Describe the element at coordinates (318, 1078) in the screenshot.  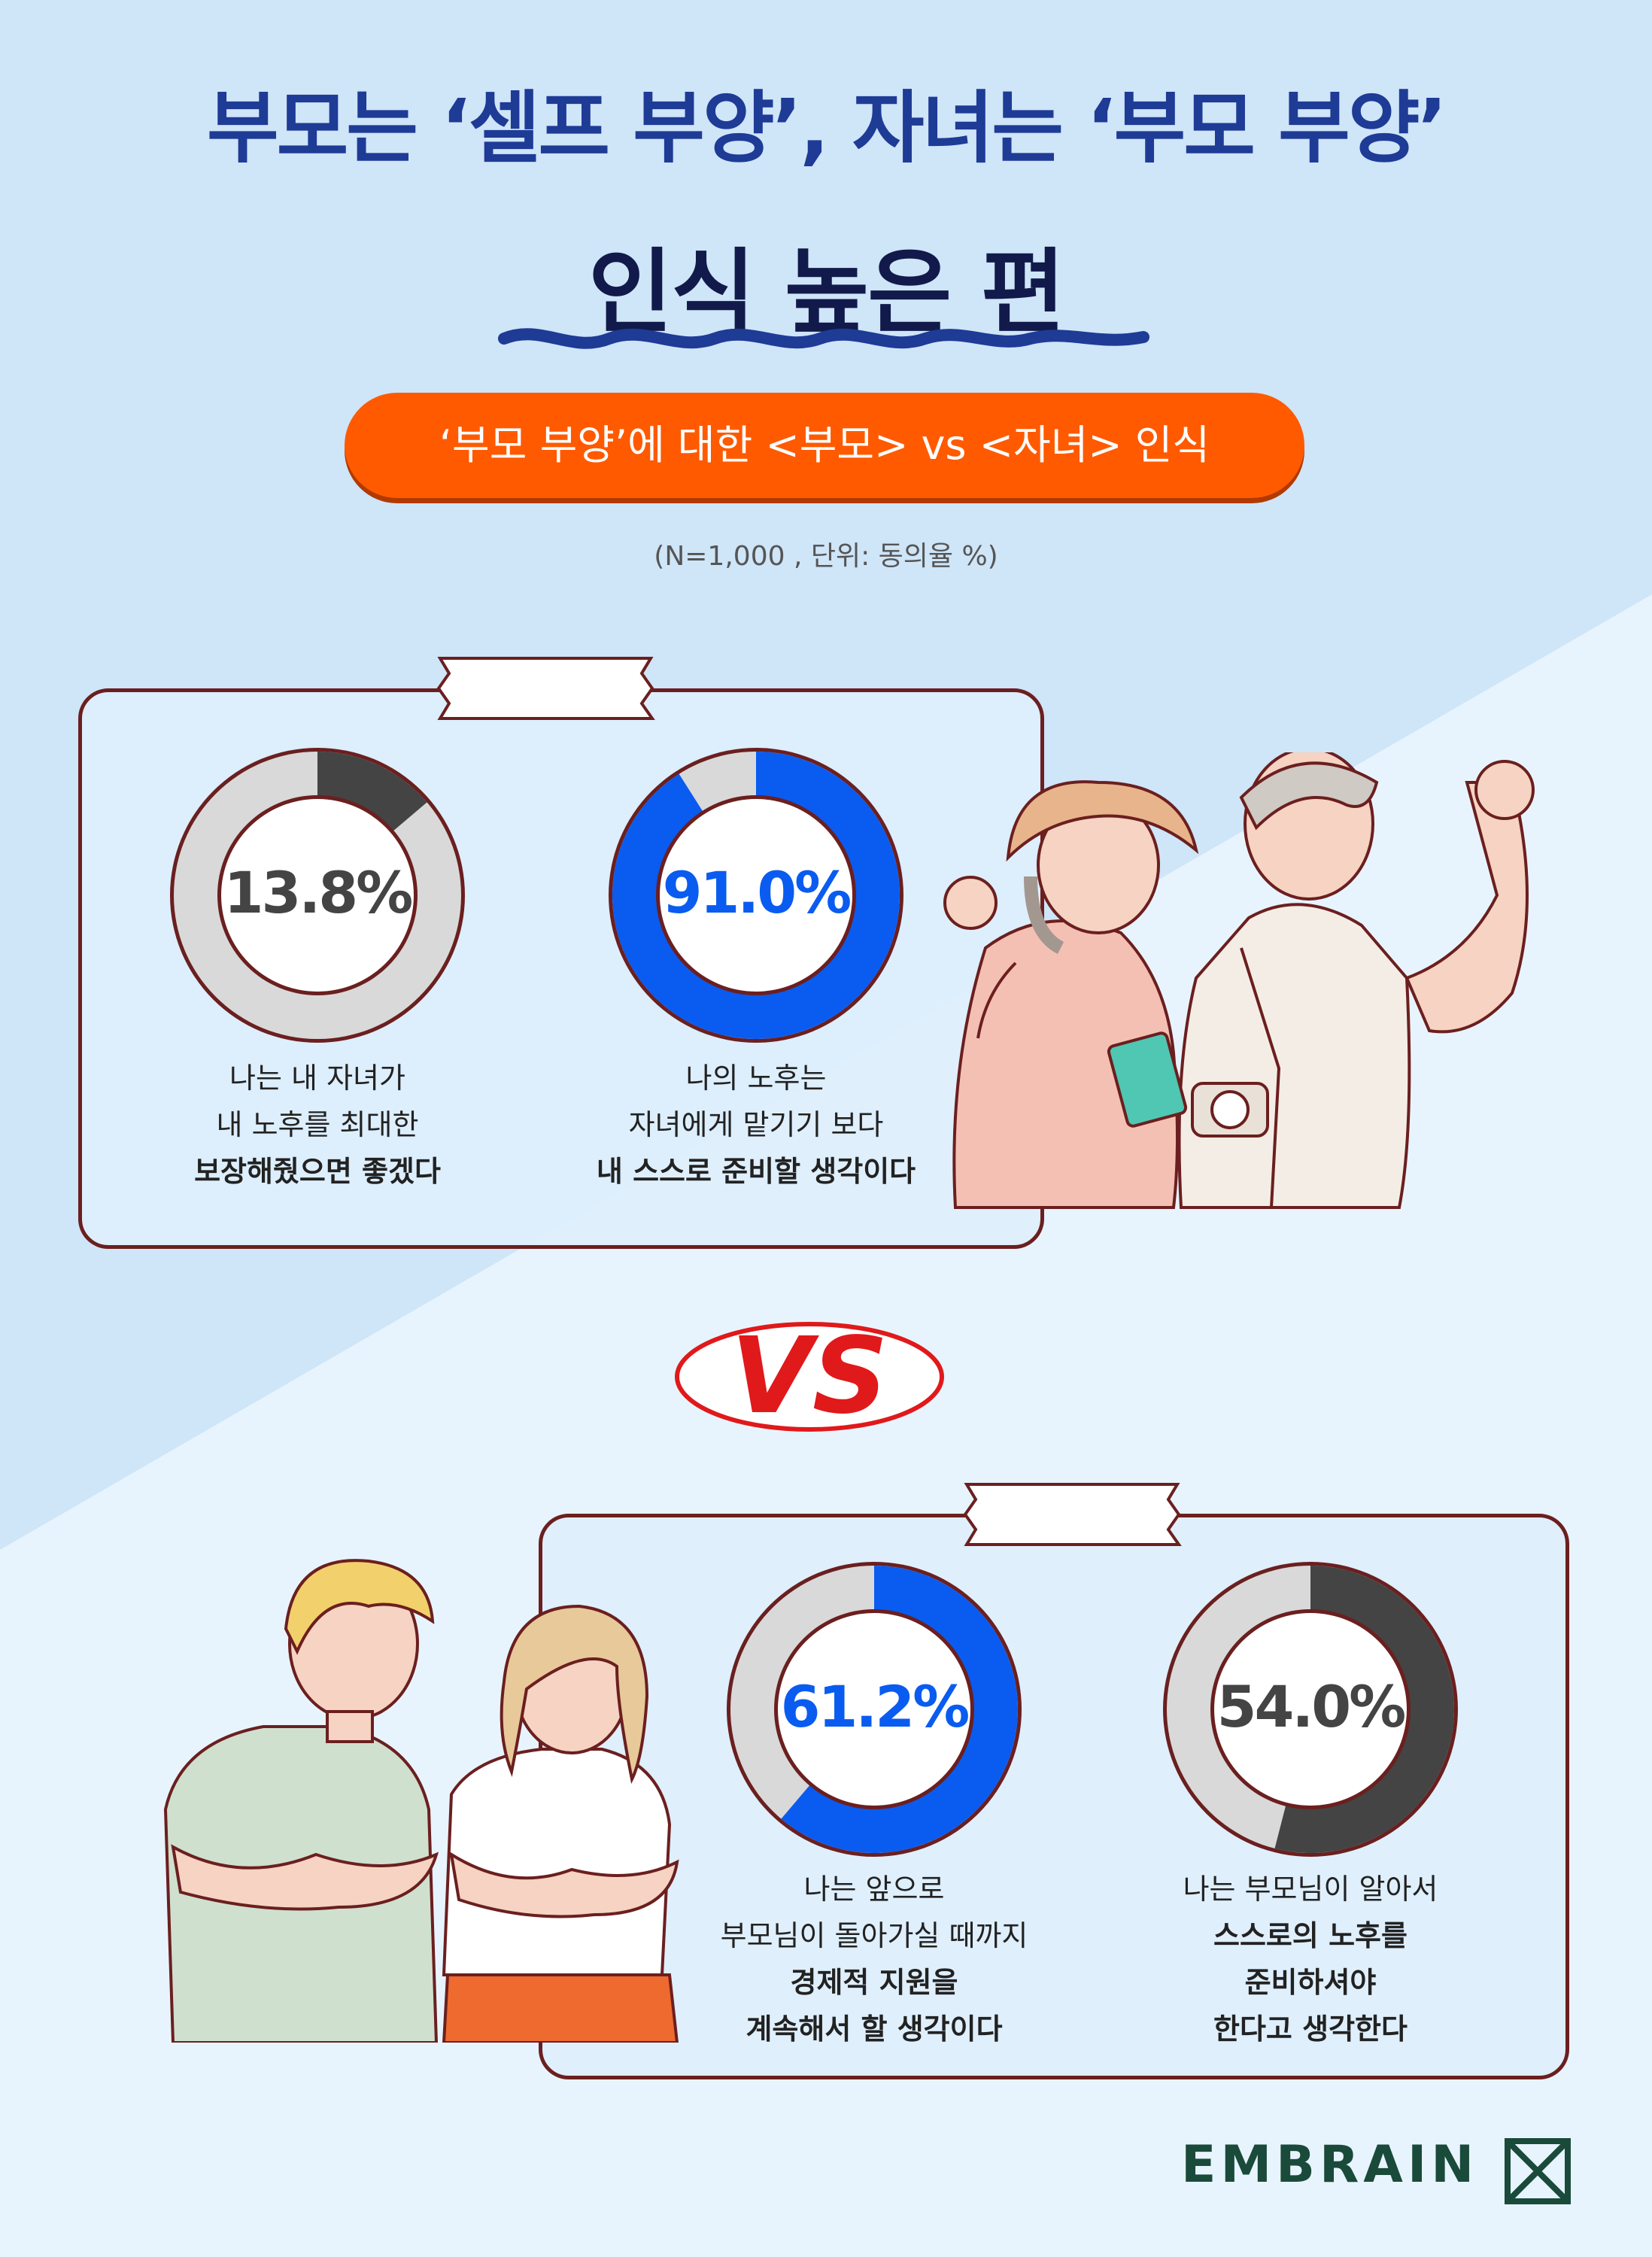
I see `caption-line: 나는 내 자녀가` at that location.